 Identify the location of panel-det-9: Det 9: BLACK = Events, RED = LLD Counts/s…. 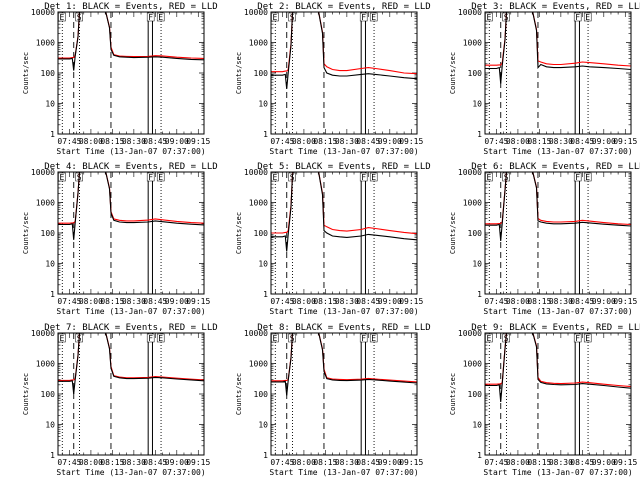
(544, 400).